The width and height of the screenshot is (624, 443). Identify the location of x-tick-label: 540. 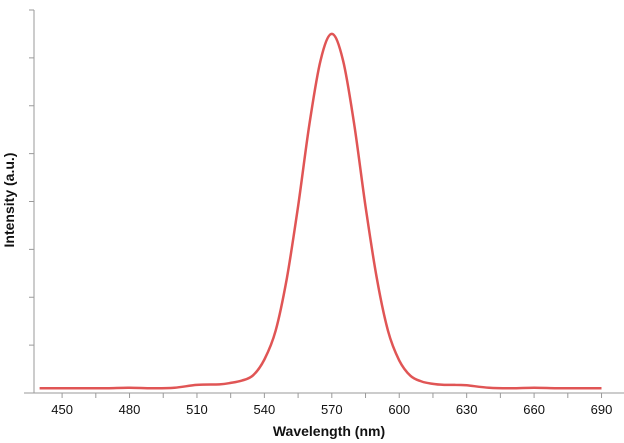
(265, 409).